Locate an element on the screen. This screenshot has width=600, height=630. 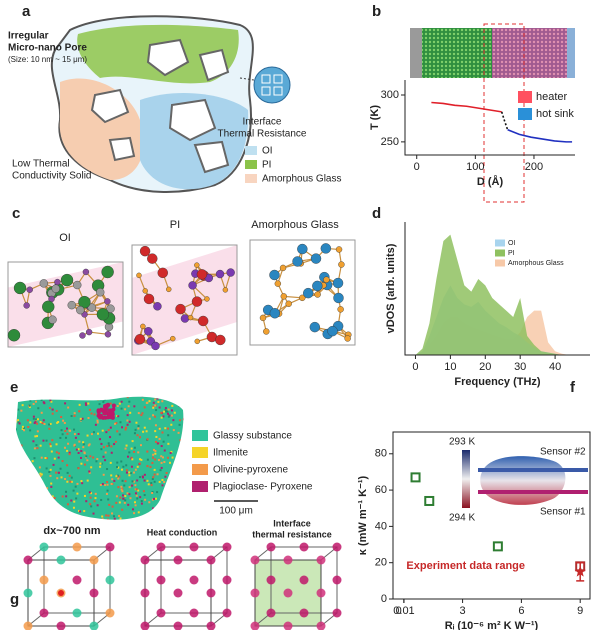
legend-label: heater is located at coordinates (552, 97).